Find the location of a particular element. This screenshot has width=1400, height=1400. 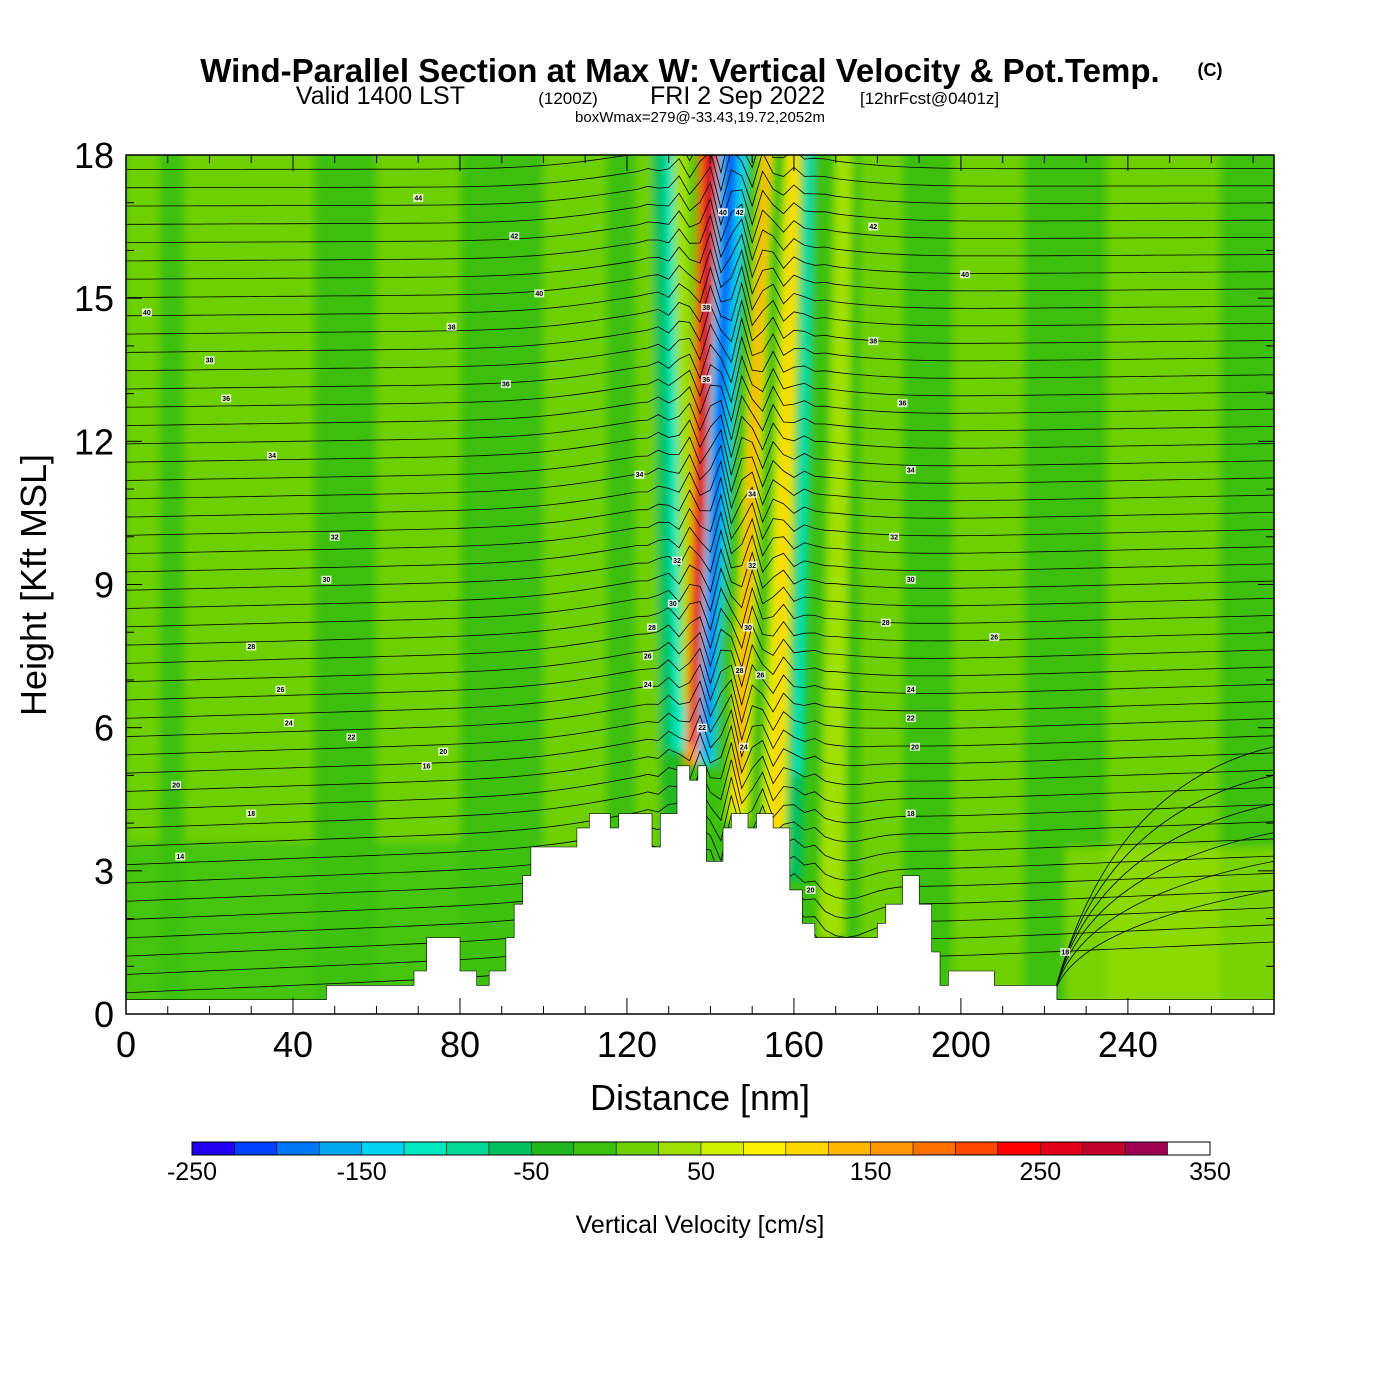

valid-date: FRI 2 Sep 2022 is located at coordinates (737, 96).